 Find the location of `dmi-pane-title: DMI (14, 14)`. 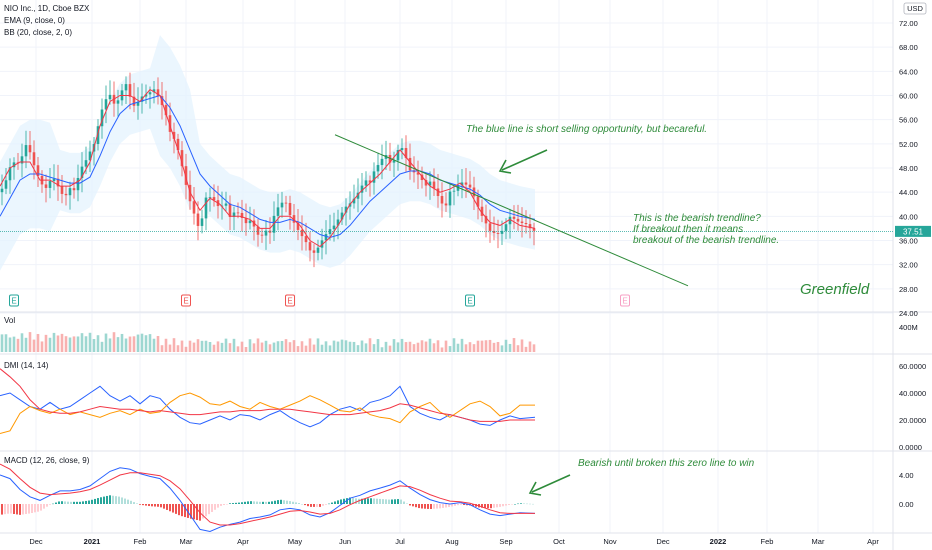

dmi-pane-title: DMI (14, 14) is located at coordinates (26, 365).